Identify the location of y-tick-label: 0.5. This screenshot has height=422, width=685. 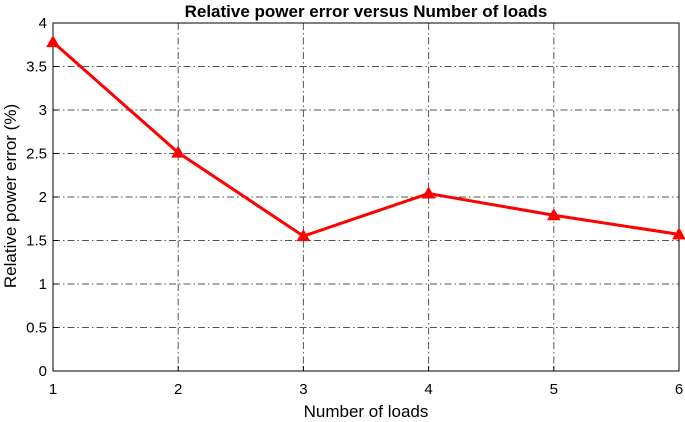
(36, 328).